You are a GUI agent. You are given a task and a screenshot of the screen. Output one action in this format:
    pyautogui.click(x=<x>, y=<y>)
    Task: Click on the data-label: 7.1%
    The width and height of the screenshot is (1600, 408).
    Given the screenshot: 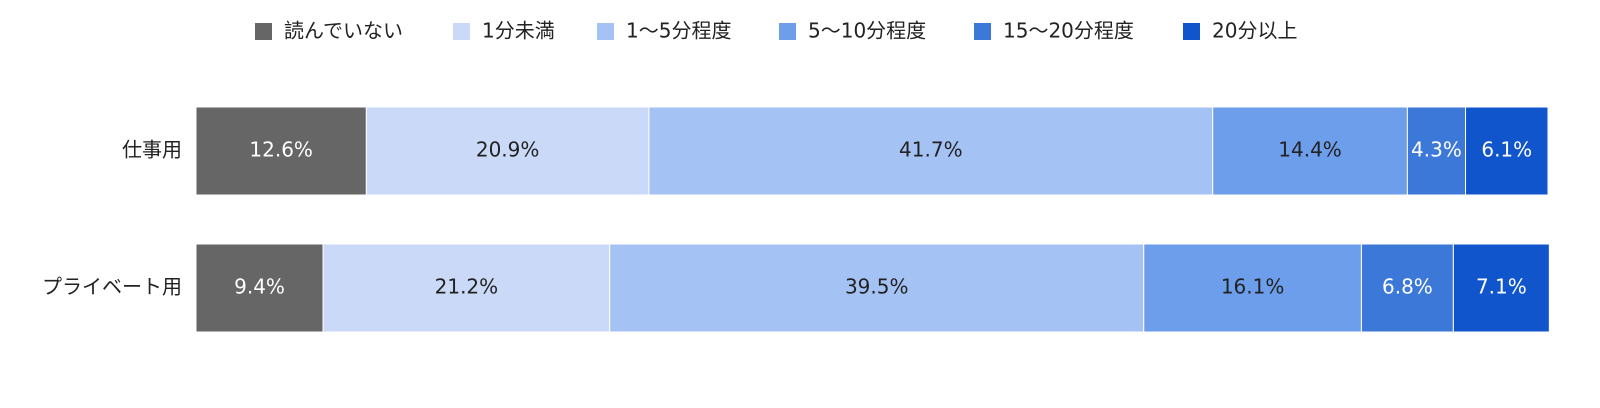 What is the action you would take?
    pyautogui.click(x=1501, y=287)
    